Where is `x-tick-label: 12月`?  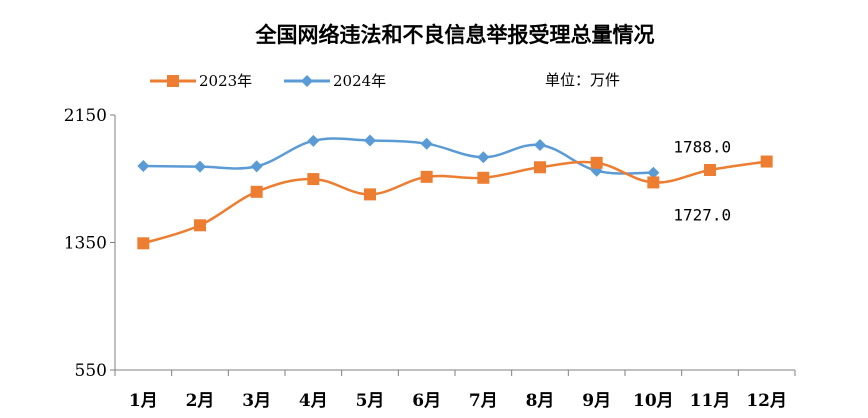
x-tick-label: 12月 is located at coordinates (766, 401).